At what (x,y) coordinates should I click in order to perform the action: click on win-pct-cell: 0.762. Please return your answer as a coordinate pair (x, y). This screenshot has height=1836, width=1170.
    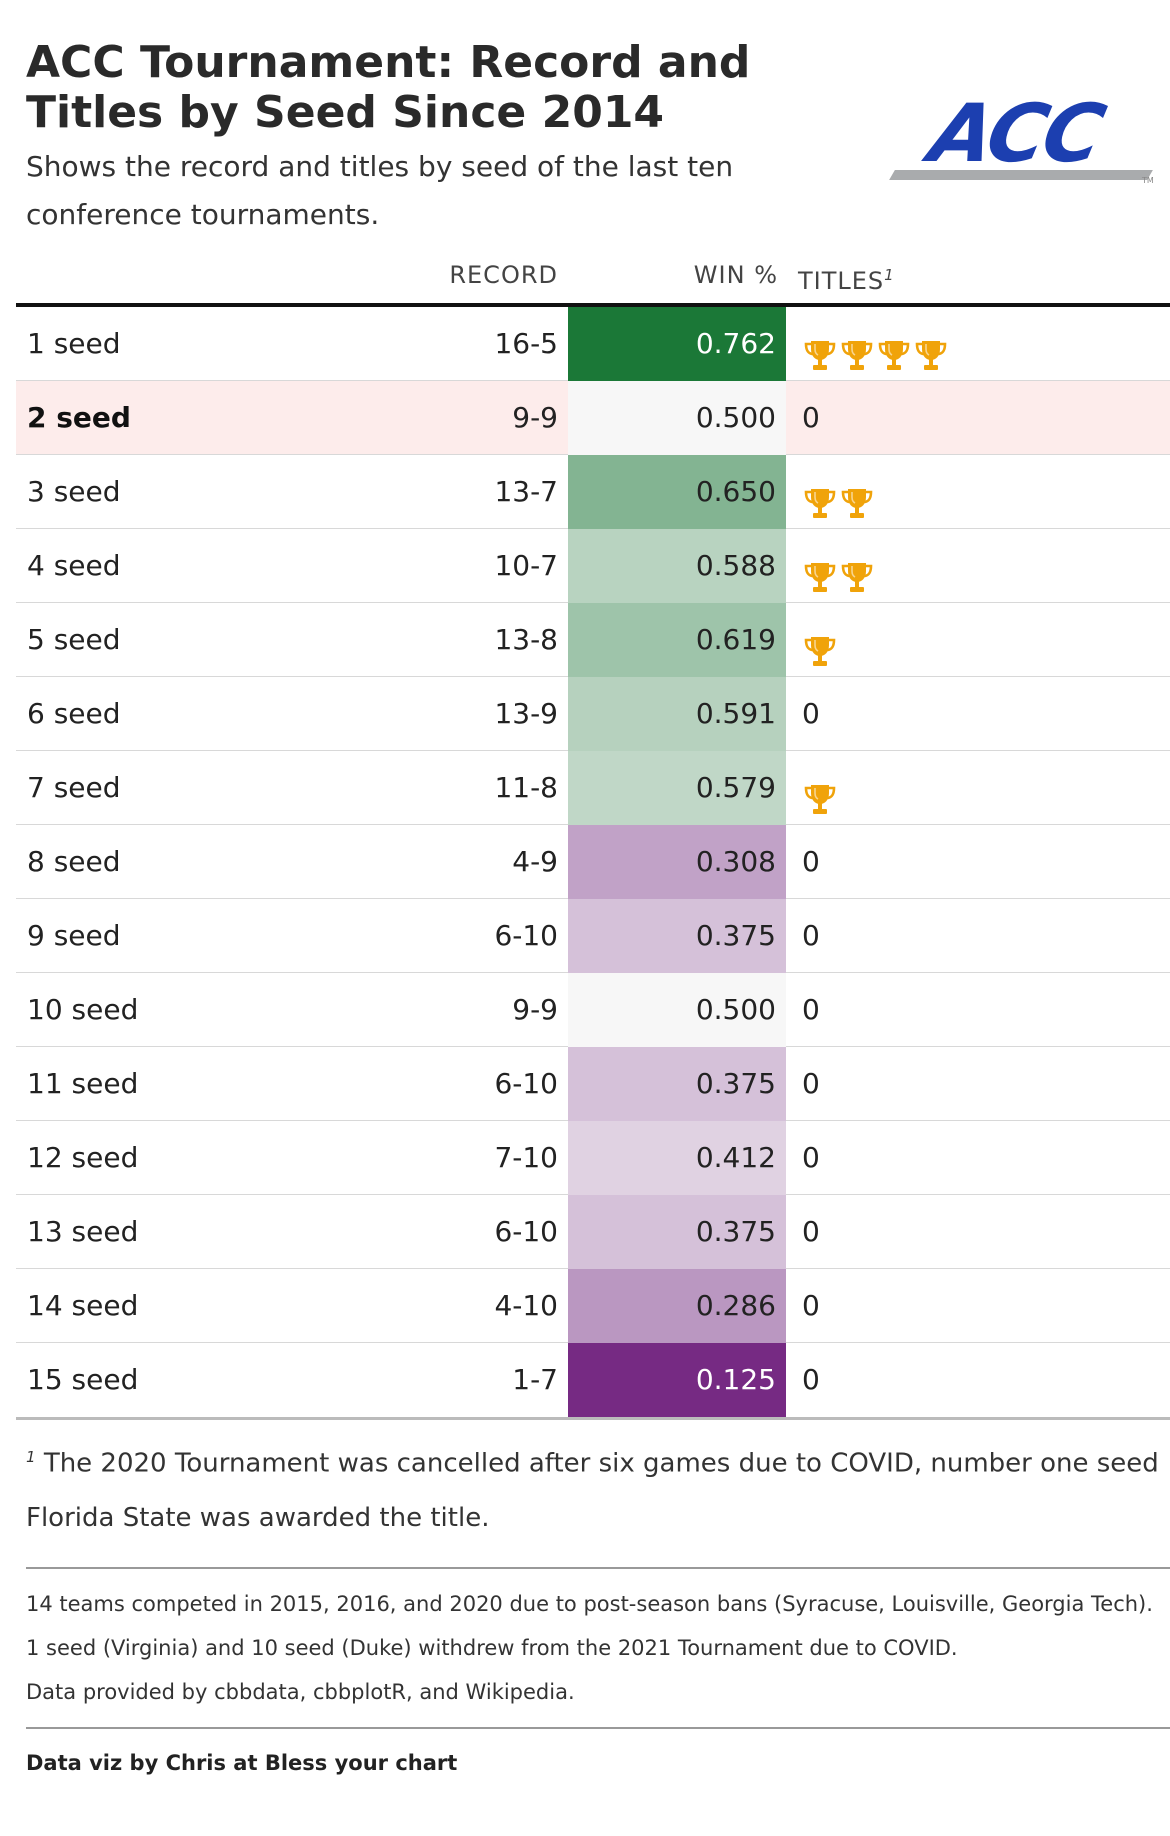
    Looking at the image, I should click on (677, 344).